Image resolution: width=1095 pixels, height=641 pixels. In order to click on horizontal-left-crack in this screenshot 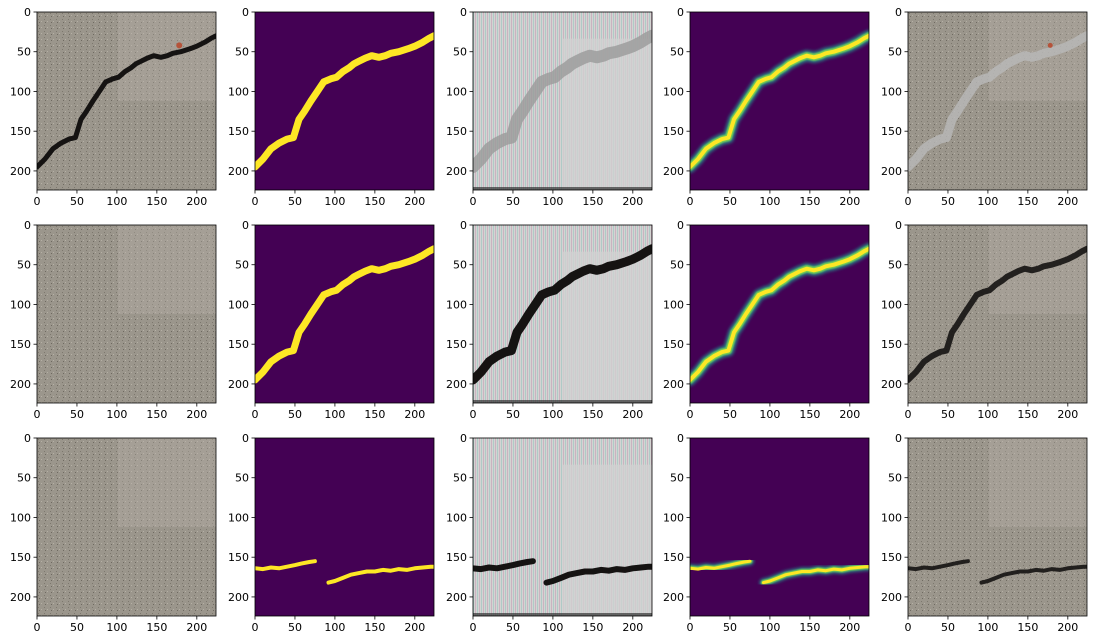, I will do `click(286, 565)`.